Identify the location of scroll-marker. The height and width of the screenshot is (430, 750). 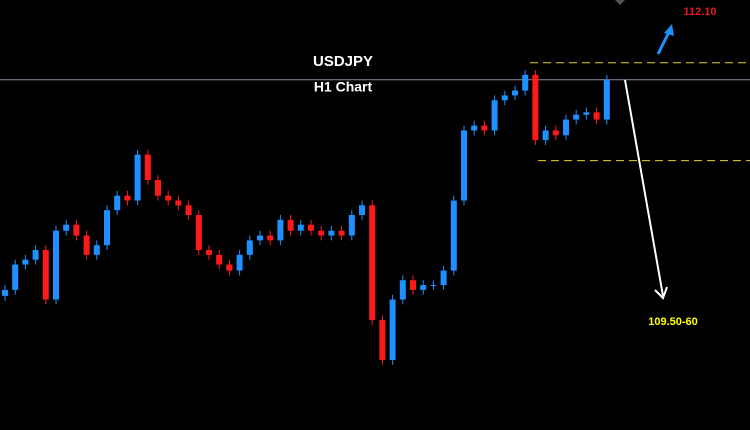
(620, 2).